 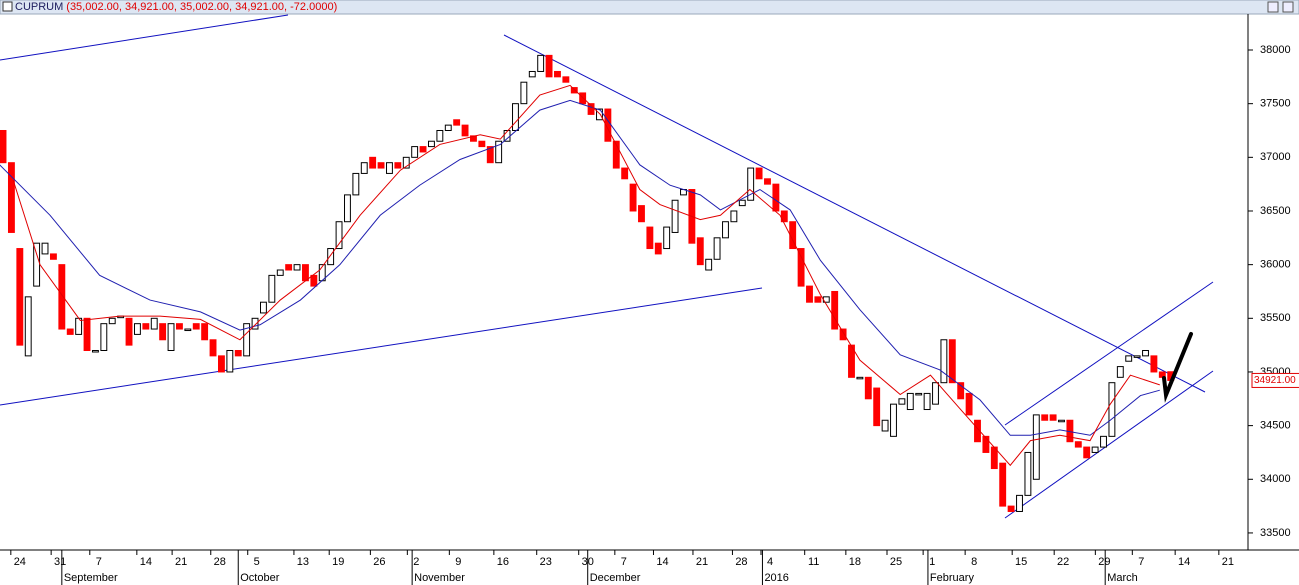 What do you see at coordinates (1122, 578) in the screenshot?
I see `month-label: March` at bounding box center [1122, 578].